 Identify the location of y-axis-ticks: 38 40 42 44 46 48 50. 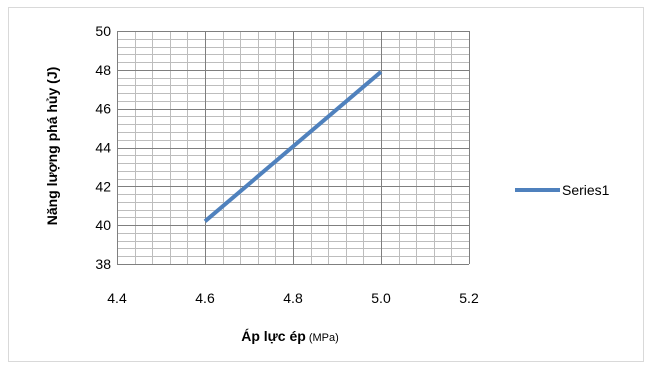
(103, 147).